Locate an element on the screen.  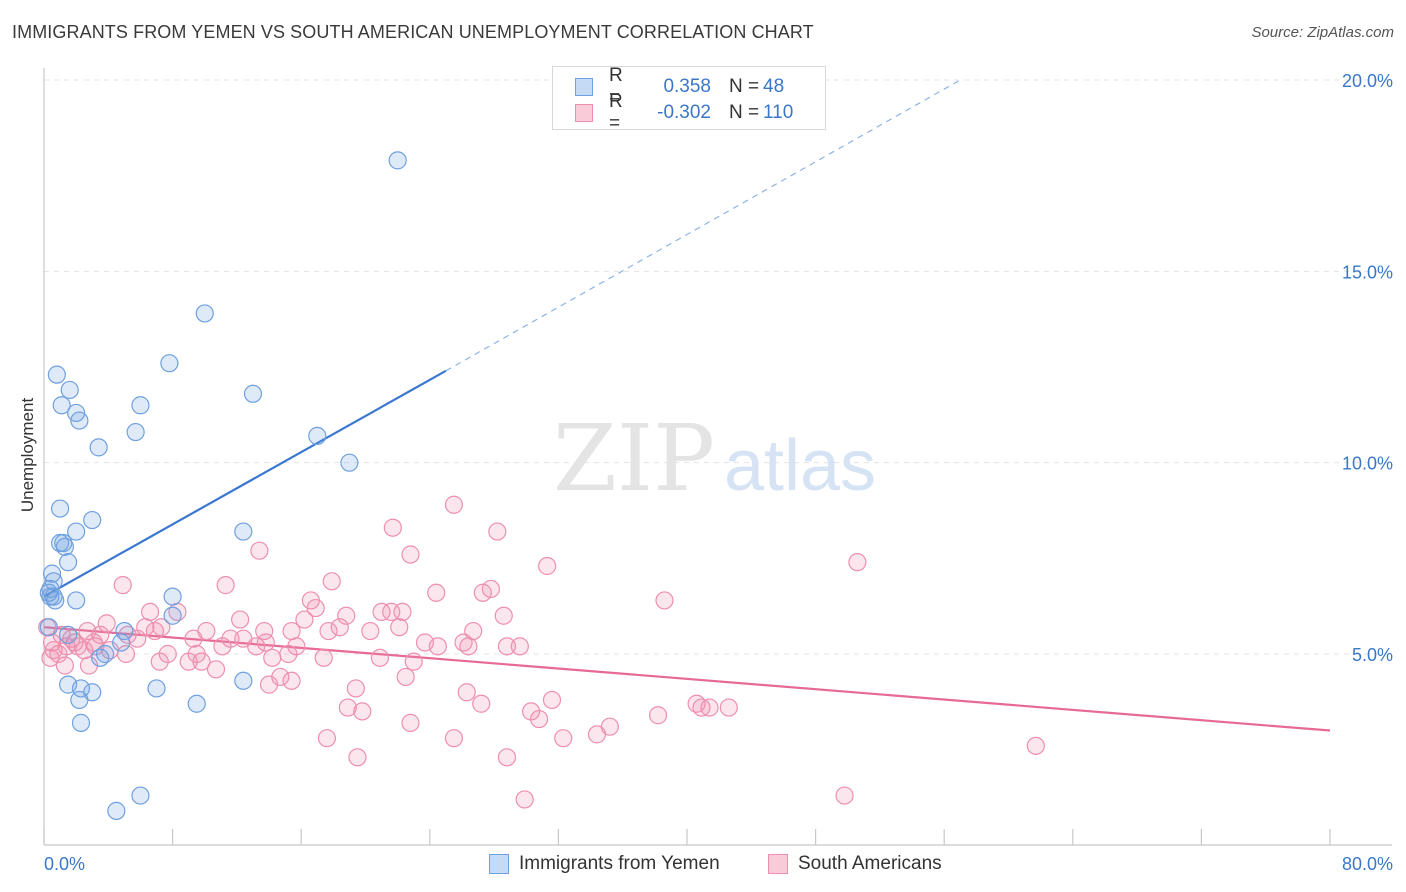
legend-row-yemen: R = 0.358 N = 48 is located at coordinates (680, 86).